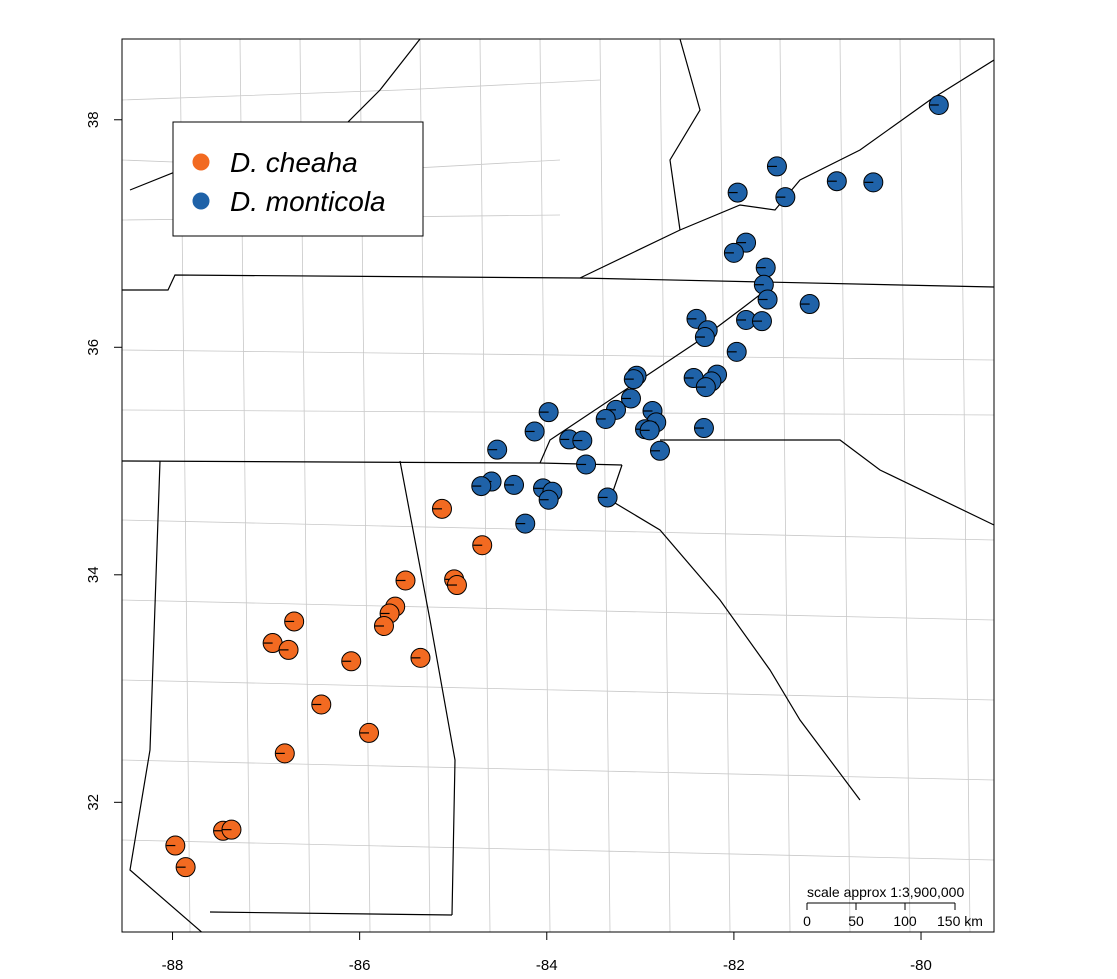  What do you see at coordinates (885, 892) in the screenshot?
I see `scale-label: scale approx 1:3,900,000` at bounding box center [885, 892].